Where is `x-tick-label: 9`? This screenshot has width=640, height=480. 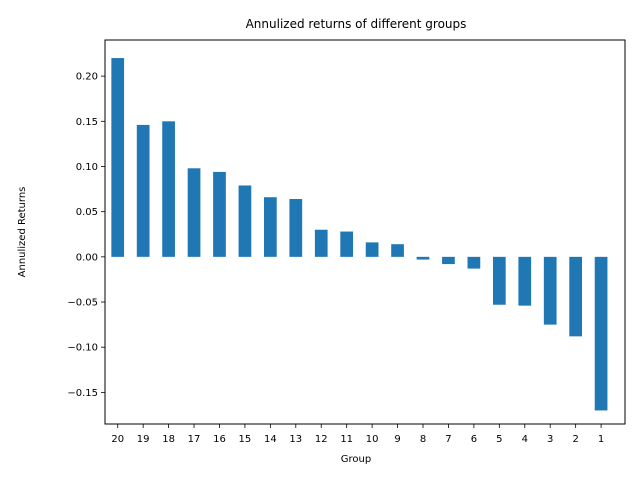 x-tick-label: 9 is located at coordinates (397, 439).